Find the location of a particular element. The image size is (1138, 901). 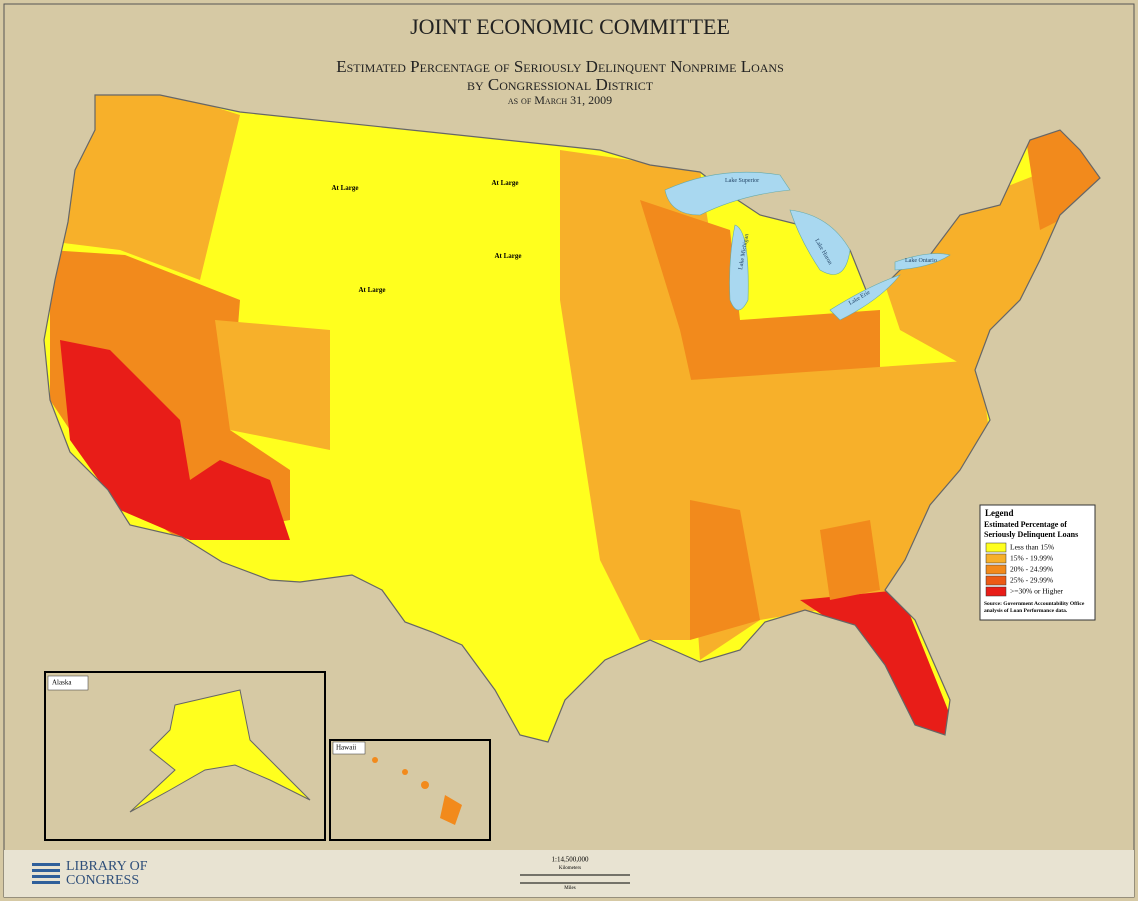

scale-unit: Miles is located at coordinates (569, 888).